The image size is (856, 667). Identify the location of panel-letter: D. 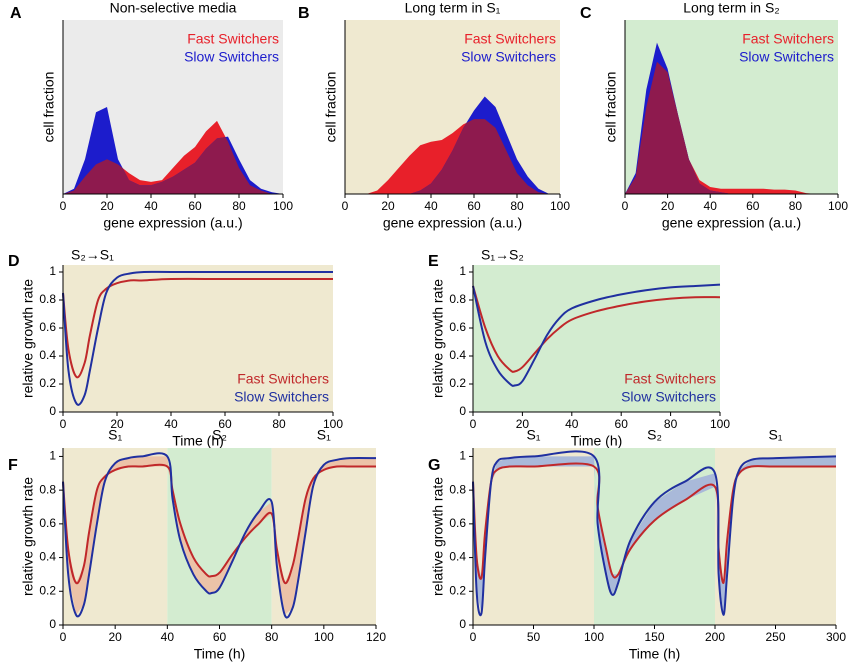
(14, 261).